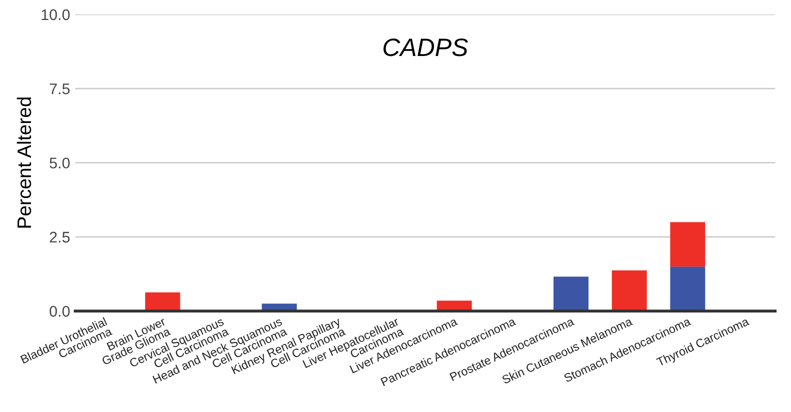 The width and height of the screenshot is (791, 412). Describe the element at coordinates (425, 47) in the screenshot. I see `text: CADPS` at that location.